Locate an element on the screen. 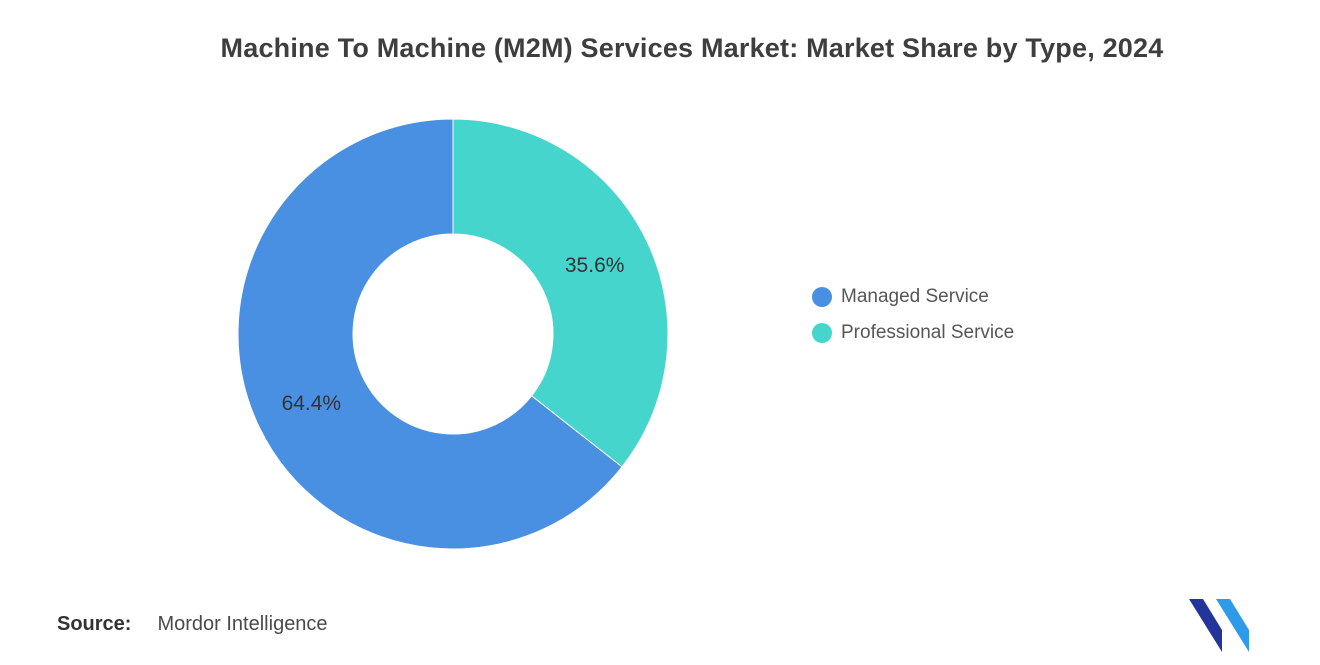 This screenshot has height=665, width=1320. logo-right-shape is located at coordinates (1232, 625).